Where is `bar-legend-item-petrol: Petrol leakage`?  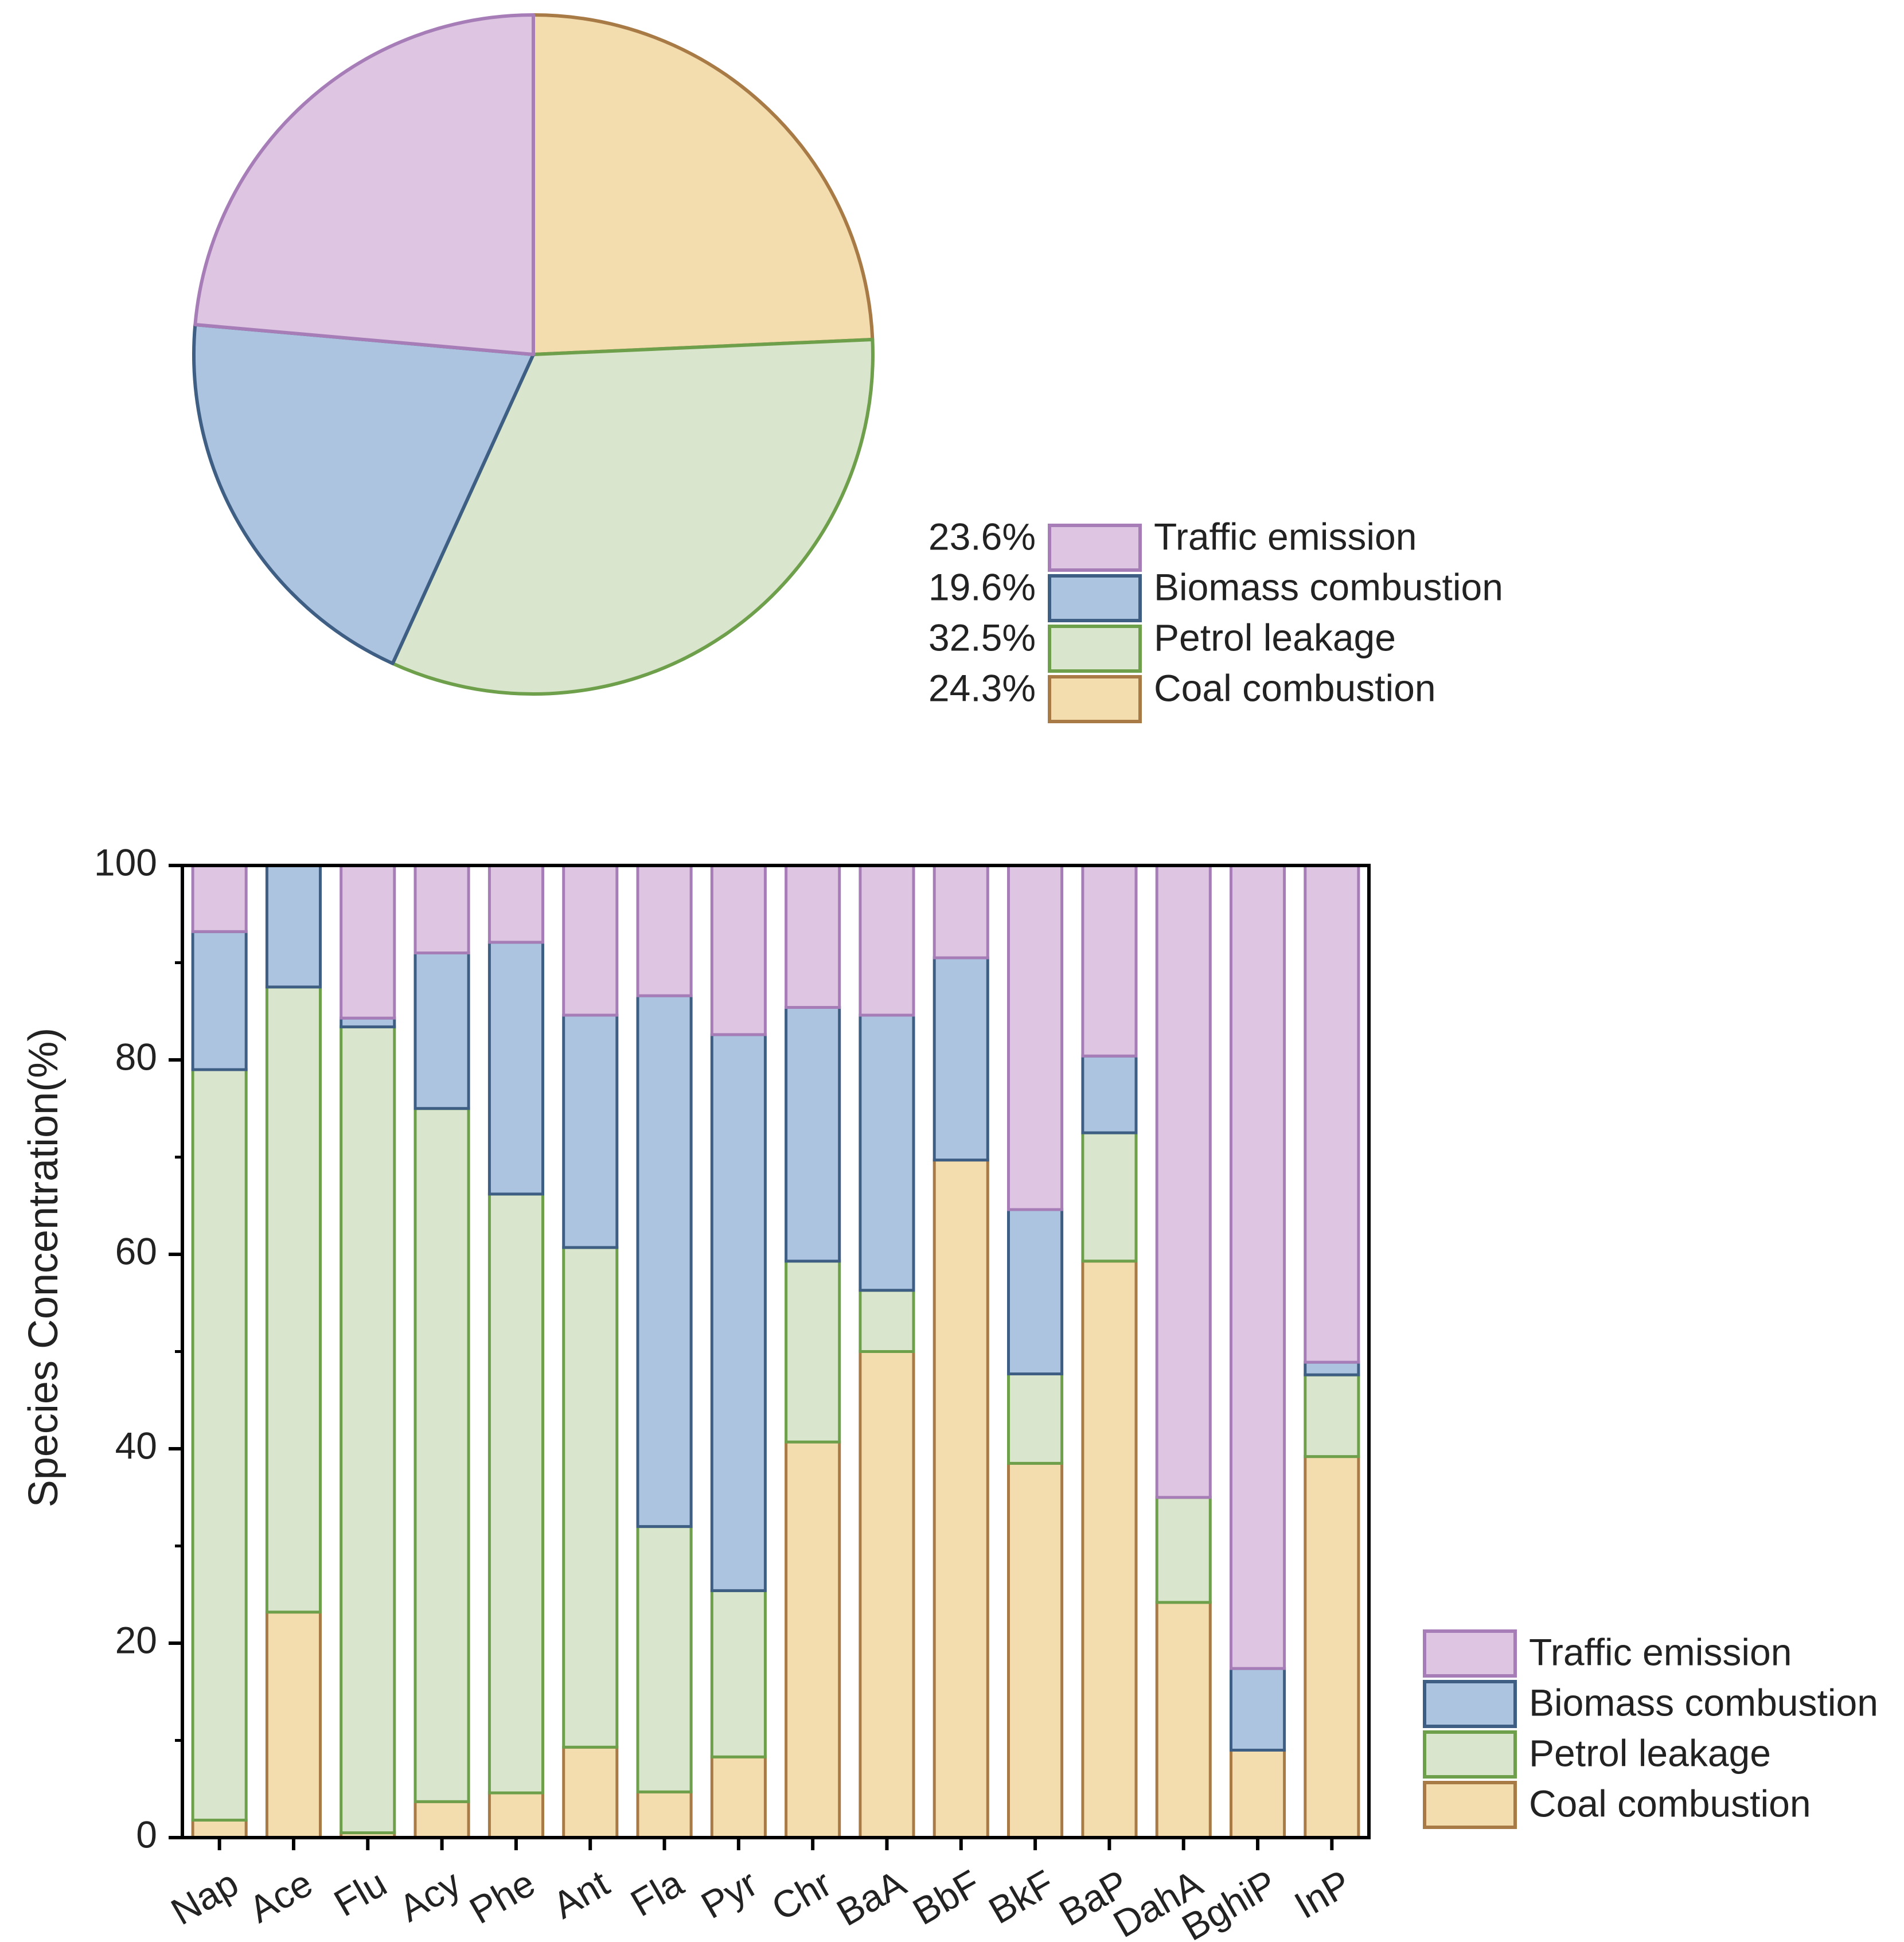
bar-legend-item-petrol: Petrol leakage is located at coordinates (1597, 1754).